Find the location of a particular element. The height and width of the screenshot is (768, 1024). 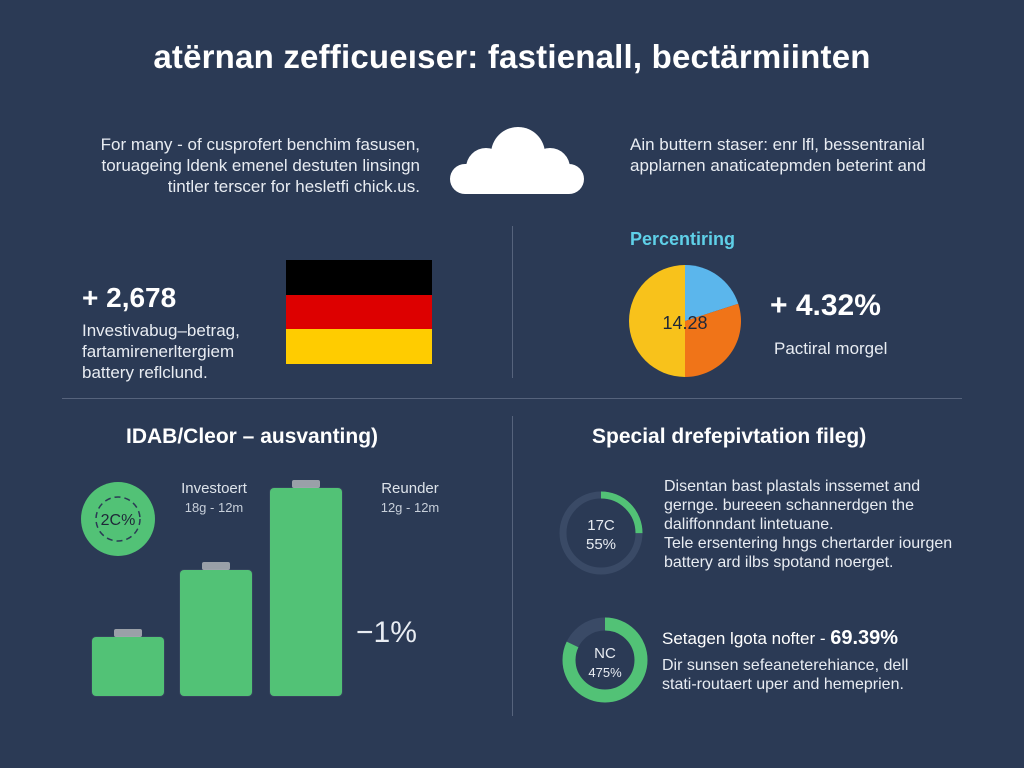

battery-bar-small is located at coordinates (128, 662).